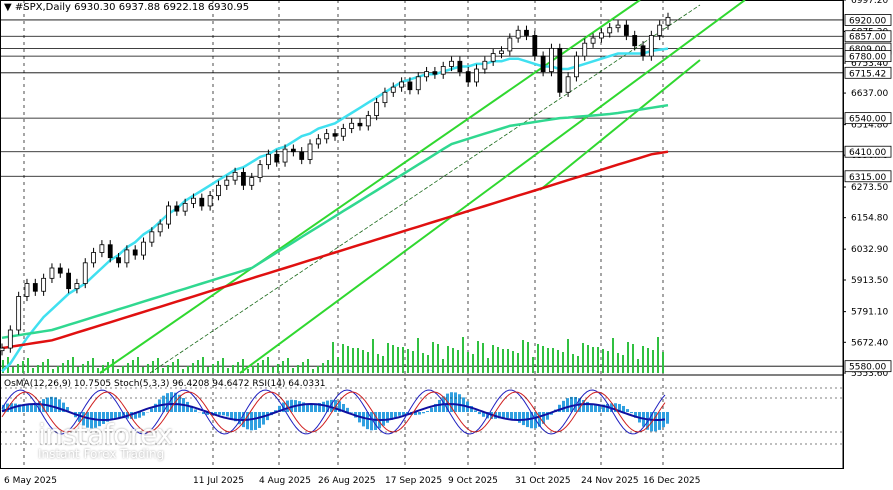 The image size is (893, 490). What do you see at coordinates (8, 7) in the screenshot?
I see `collapse-arrow-icon: ▼` at bounding box center [8, 7].